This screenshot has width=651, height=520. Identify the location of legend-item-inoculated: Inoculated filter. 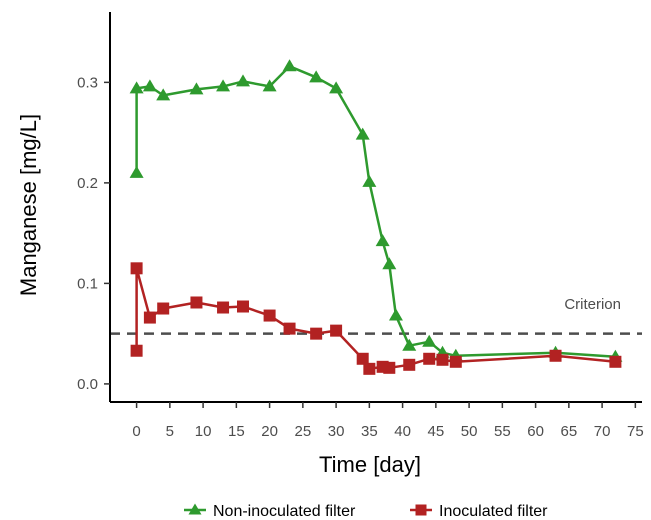
(479, 511).